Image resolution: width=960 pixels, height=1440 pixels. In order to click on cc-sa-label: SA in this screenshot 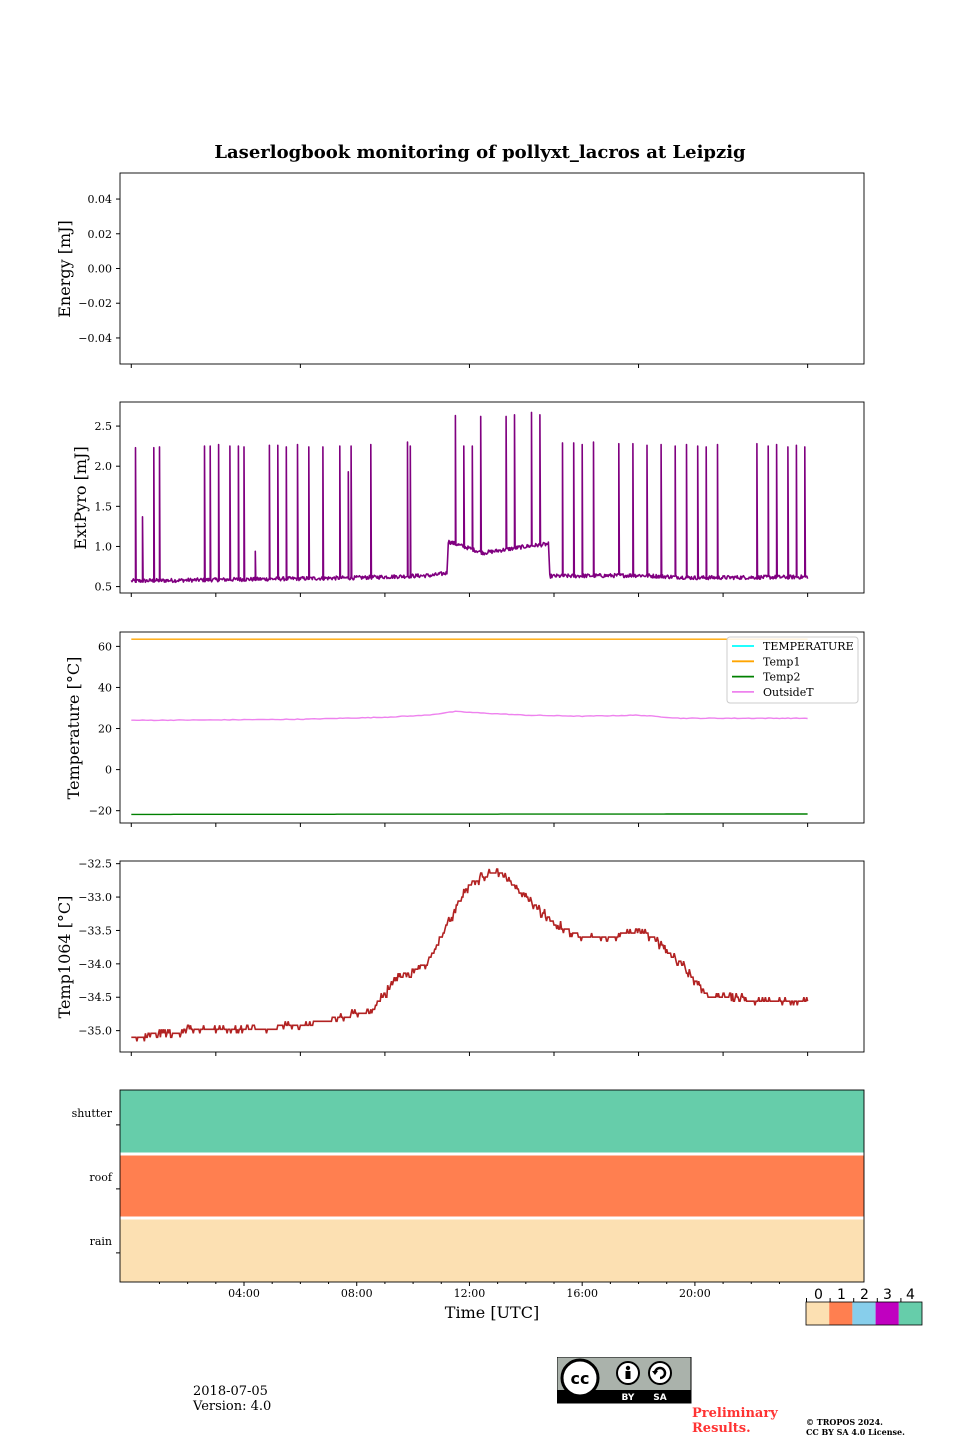, I will do `click(659, 1398)`.